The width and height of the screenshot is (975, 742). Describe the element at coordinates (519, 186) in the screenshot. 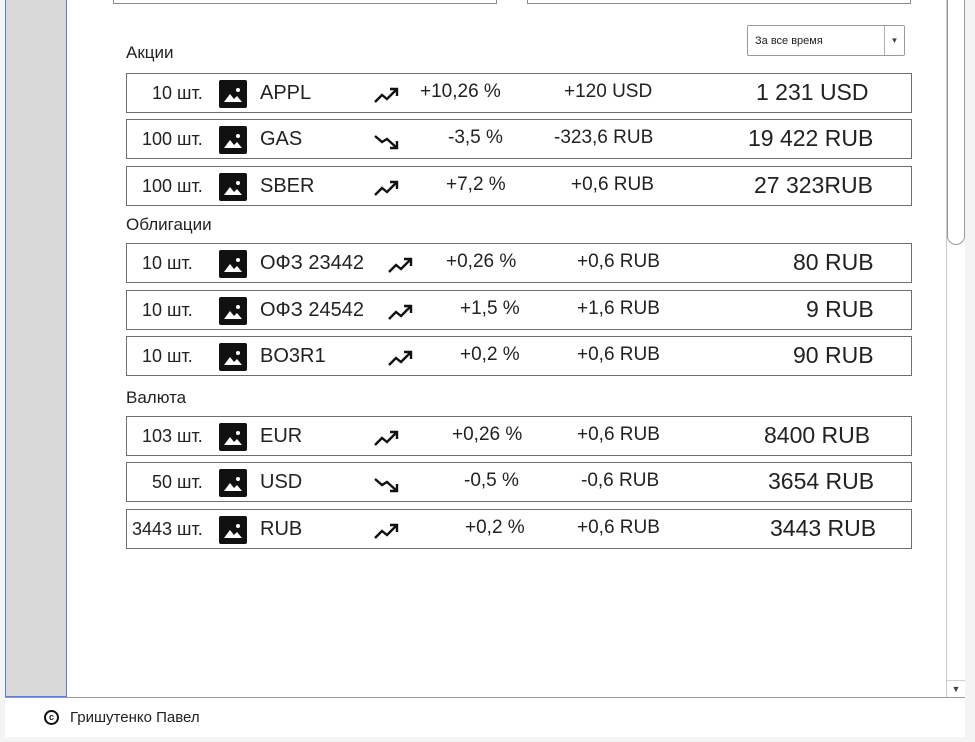

I see `asset-row: 100 шт. SBER +7,2 % +0,6 RUB 27 323RUB` at that location.